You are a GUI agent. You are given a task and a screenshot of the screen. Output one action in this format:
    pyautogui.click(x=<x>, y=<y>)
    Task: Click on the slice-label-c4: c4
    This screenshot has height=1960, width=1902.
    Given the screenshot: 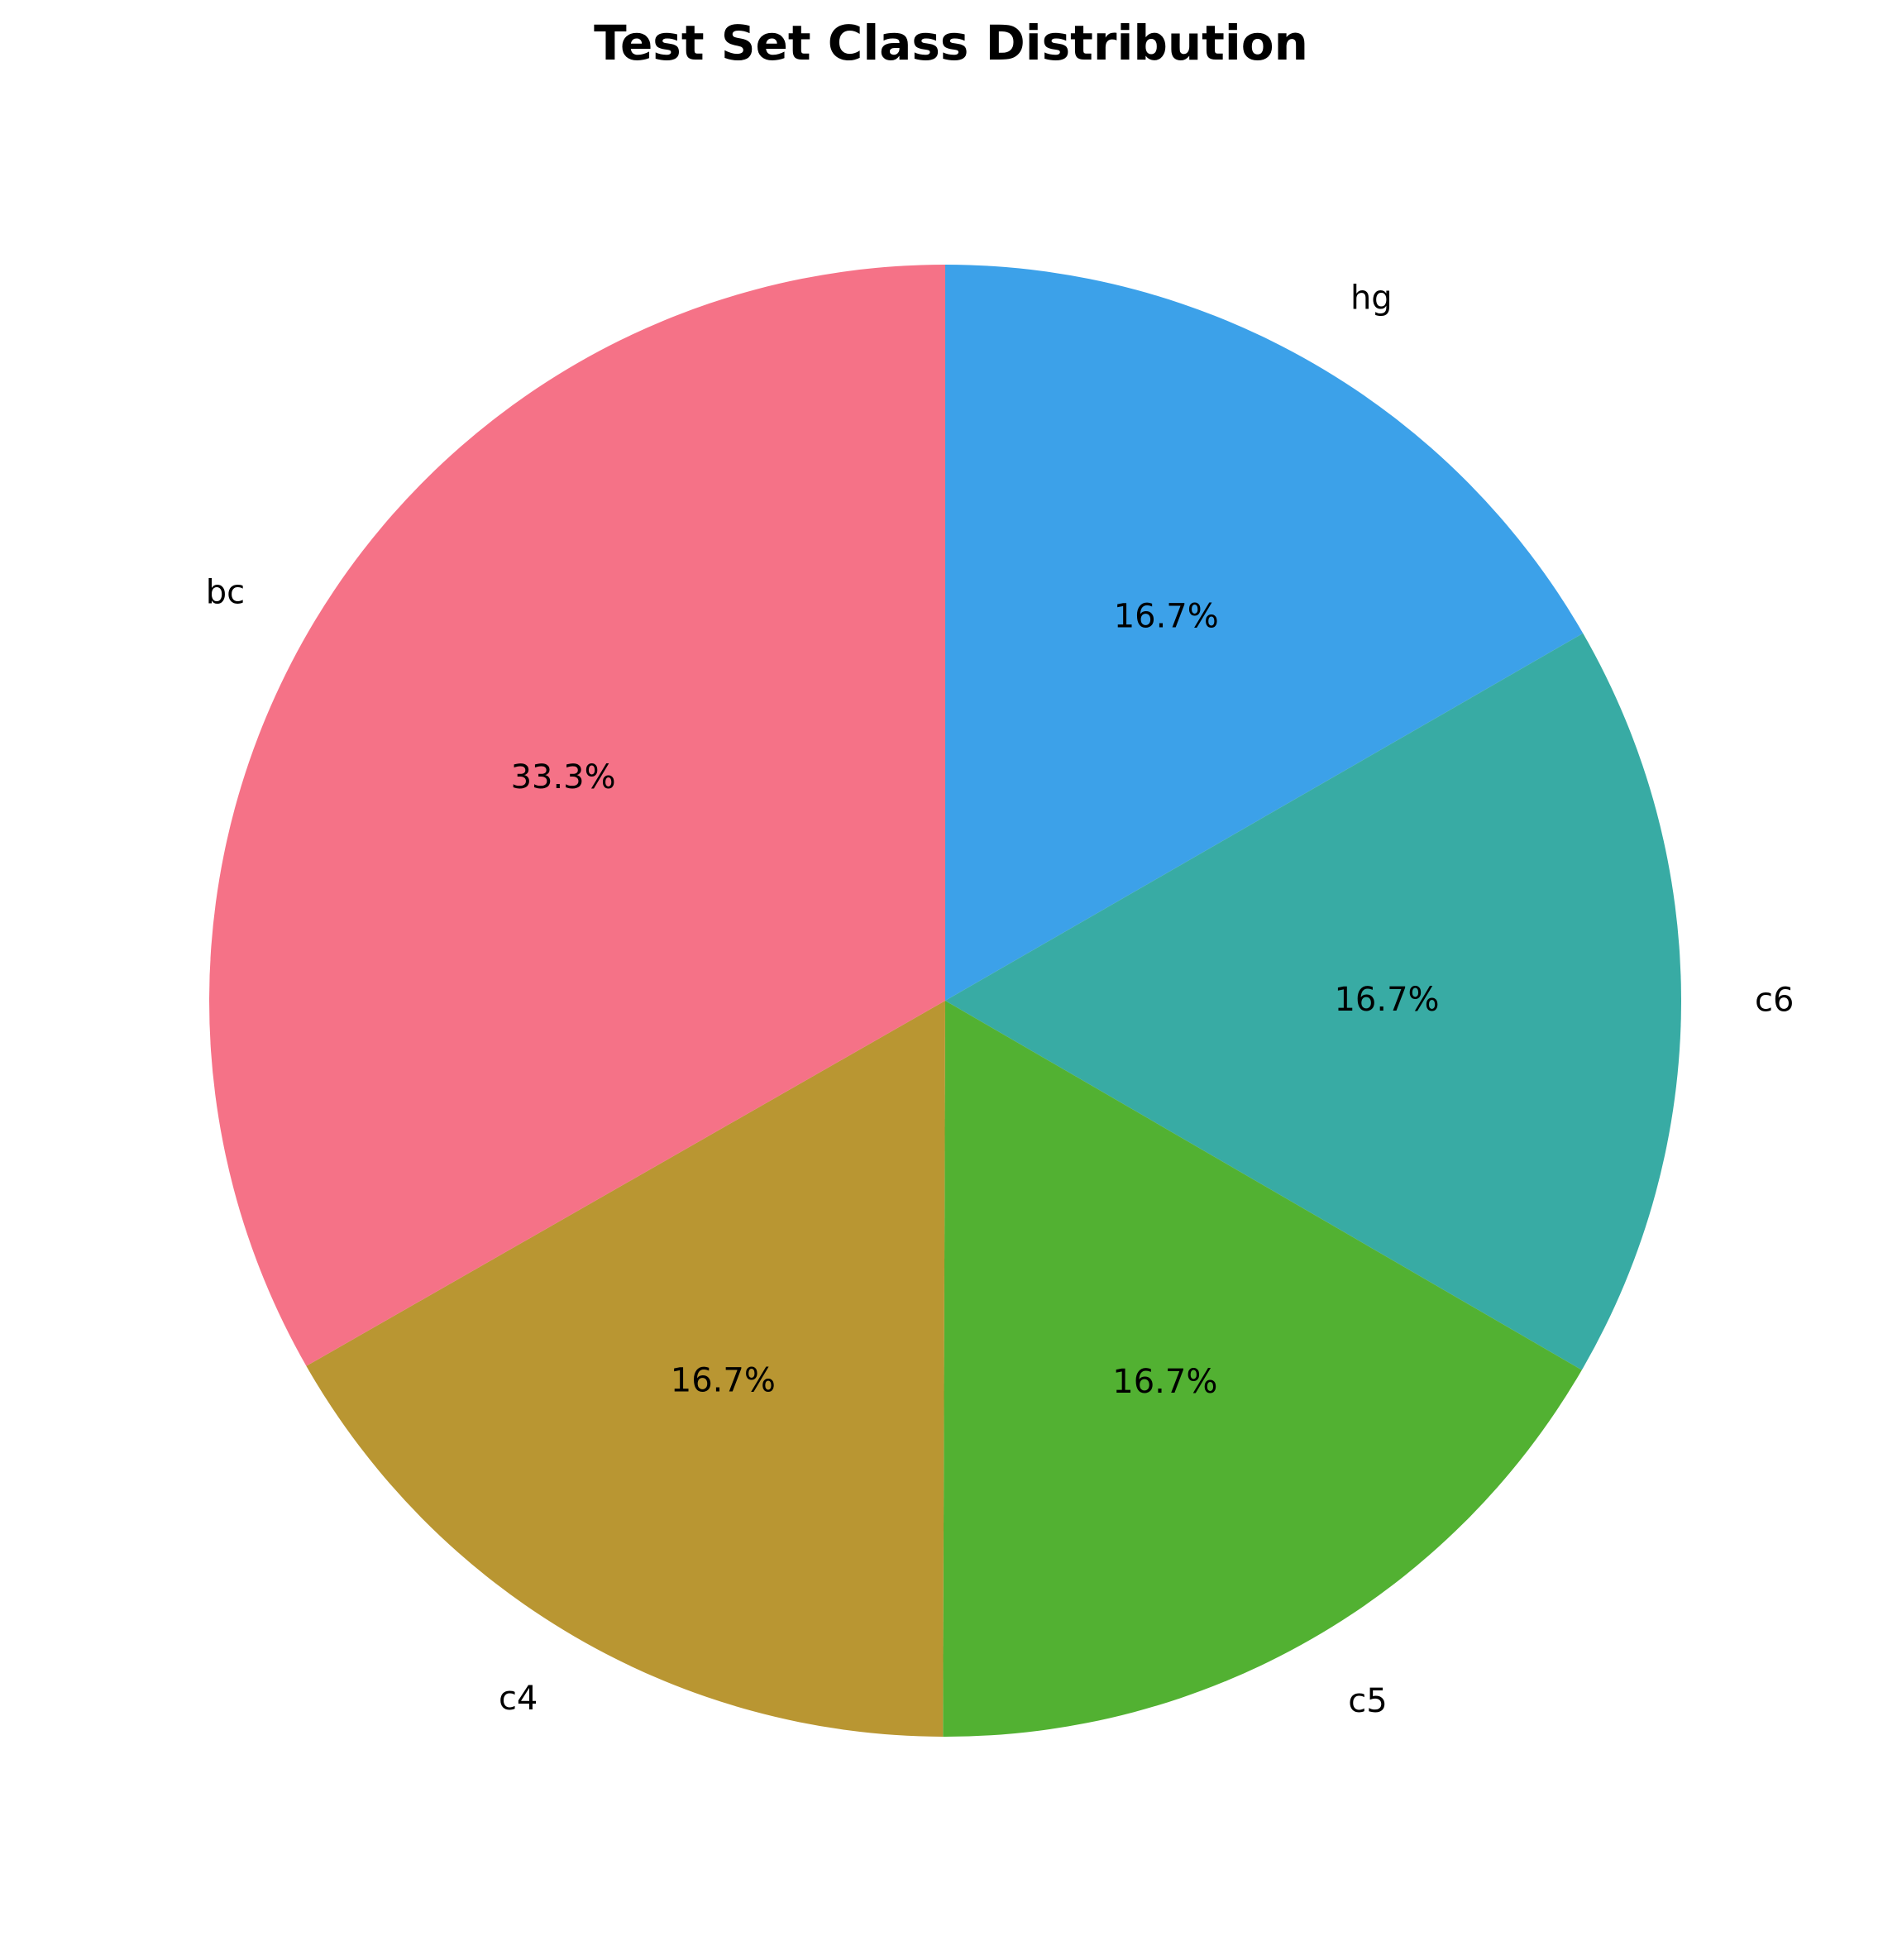 What is the action you would take?
    pyautogui.click(x=518, y=1699)
    